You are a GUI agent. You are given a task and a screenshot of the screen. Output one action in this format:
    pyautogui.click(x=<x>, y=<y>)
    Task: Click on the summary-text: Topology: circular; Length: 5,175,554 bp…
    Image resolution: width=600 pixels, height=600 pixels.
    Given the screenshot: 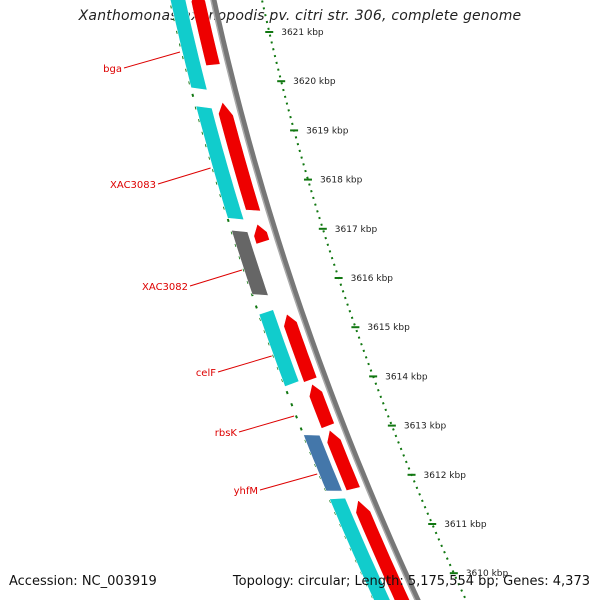 What is the action you would take?
    pyautogui.click(x=411, y=581)
    